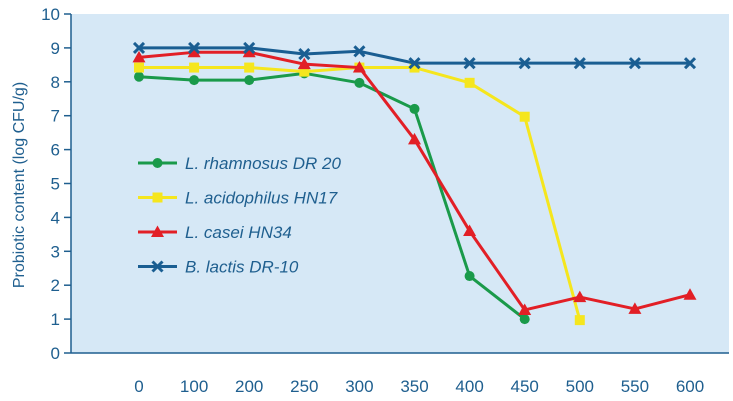 This screenshot has height=401, width=733. Describe the element at coordinates (304, 386) in the screenshot. I see `x-tick-label: 250` at that location.